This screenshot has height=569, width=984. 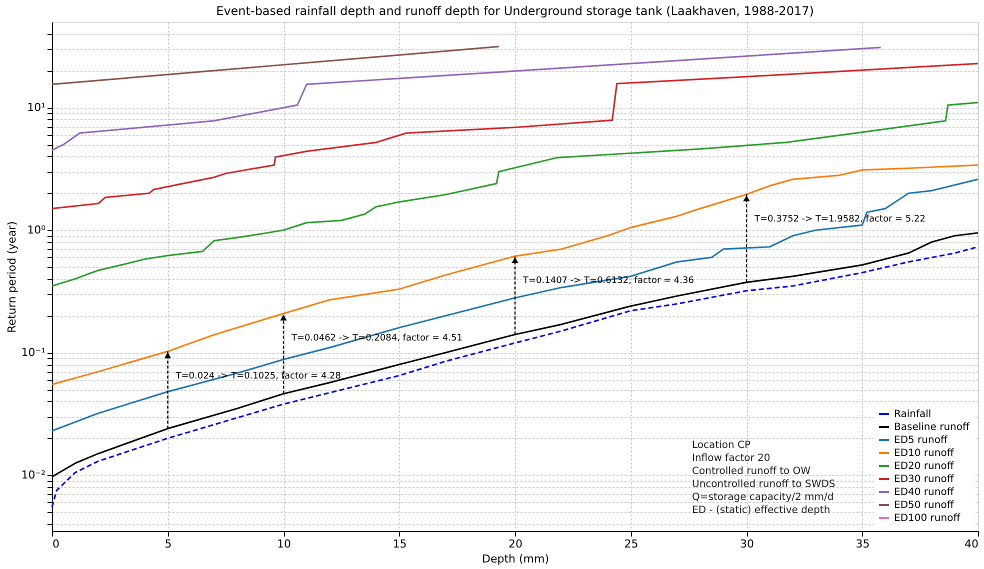 What do you see at coordinates (36, 230) in the screenshot?
I see `y-tick-label: 10⁰` at bounding box center [36, 230].